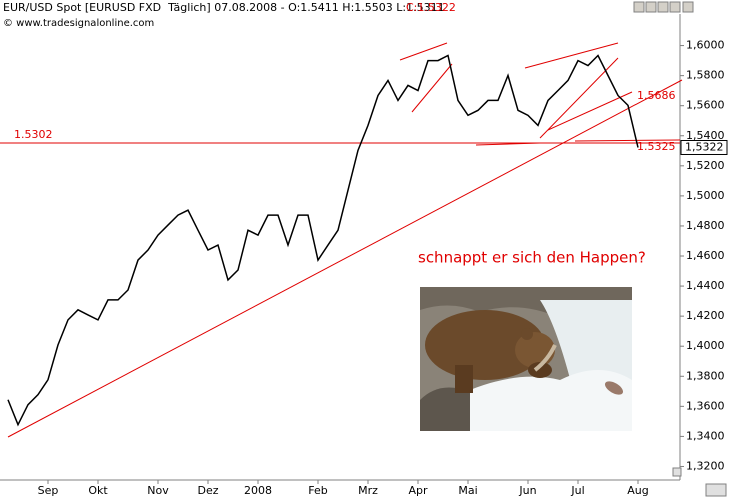  I want to click on y-tick-label: 1,4000, so click(705, 345).